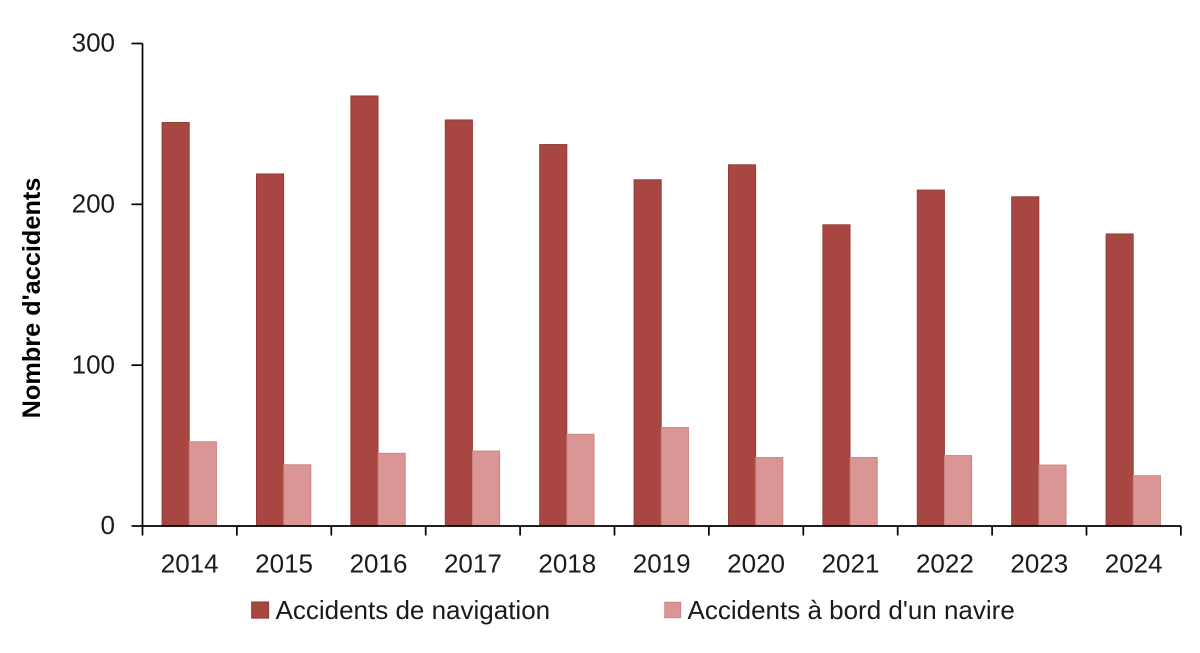  Describe the element at coordinates (1134, 564) in the screenshot. I see `svg-text: 2024` at that location.